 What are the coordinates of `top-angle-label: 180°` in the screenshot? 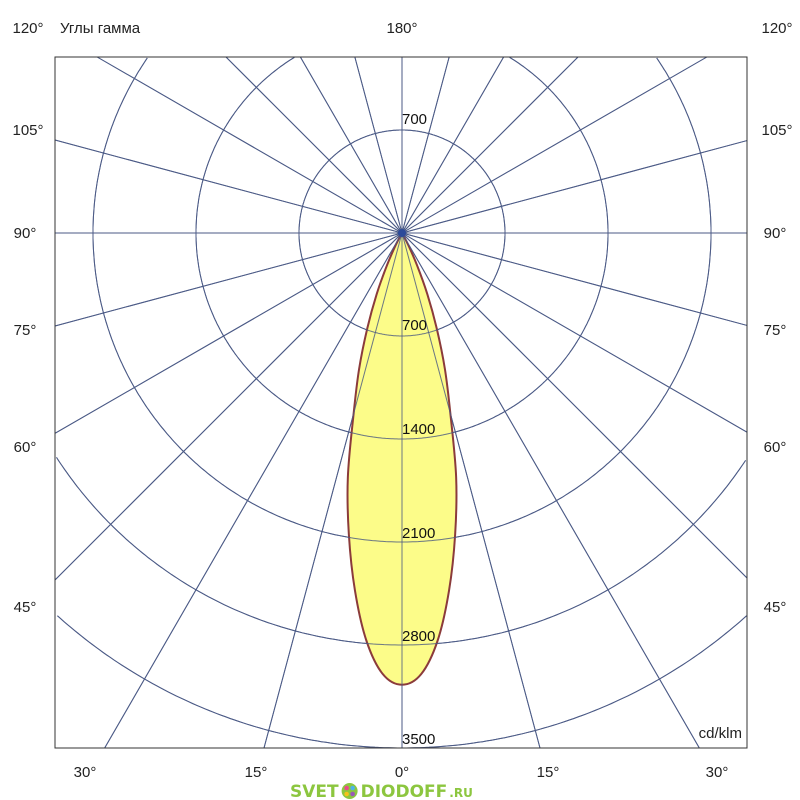 It's located at (401, 28).